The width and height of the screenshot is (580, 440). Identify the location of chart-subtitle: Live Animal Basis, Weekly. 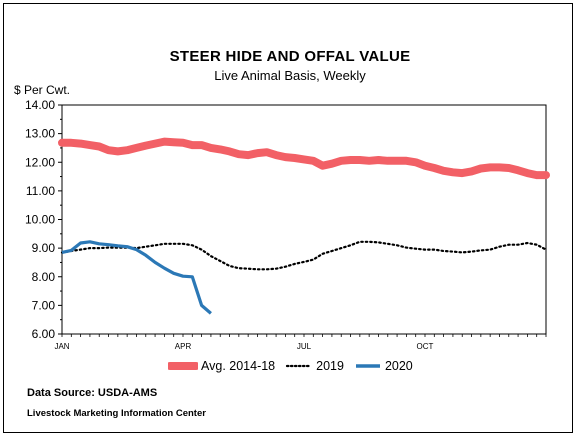
(290, 75).